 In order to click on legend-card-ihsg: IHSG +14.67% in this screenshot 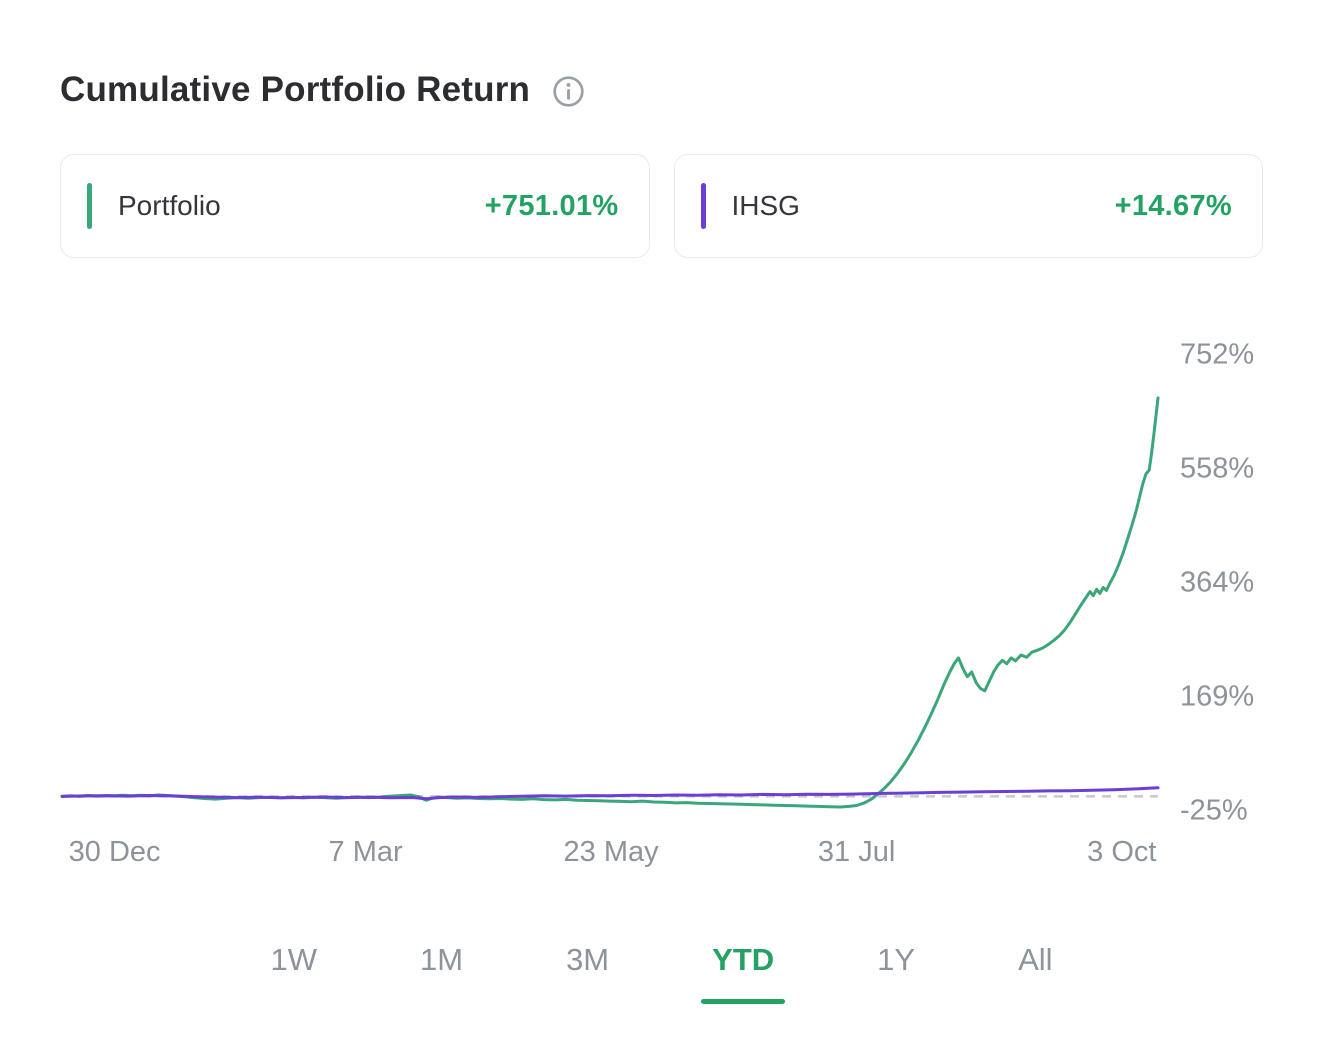, I will do `click(968, 206)`.